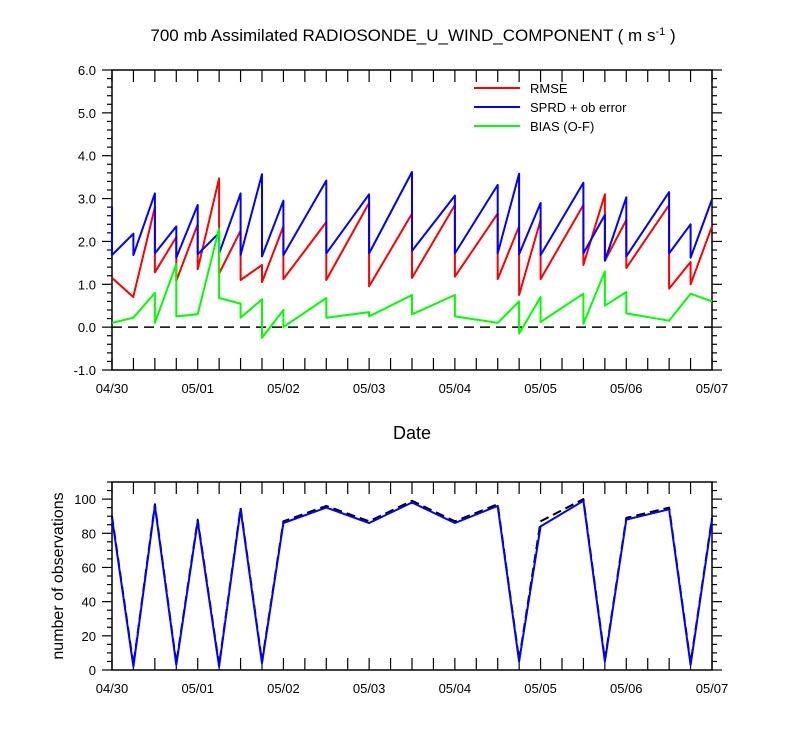  Describe the element at coordinates (87, 113) in the screenshot. I see `y-tick-label: 5.0` at that location.